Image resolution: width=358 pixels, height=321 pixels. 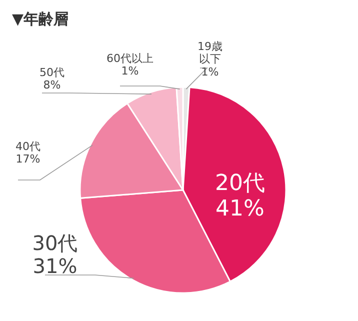 I want to click on chart-title: ▼年齢層, so click(x=40, y=19).